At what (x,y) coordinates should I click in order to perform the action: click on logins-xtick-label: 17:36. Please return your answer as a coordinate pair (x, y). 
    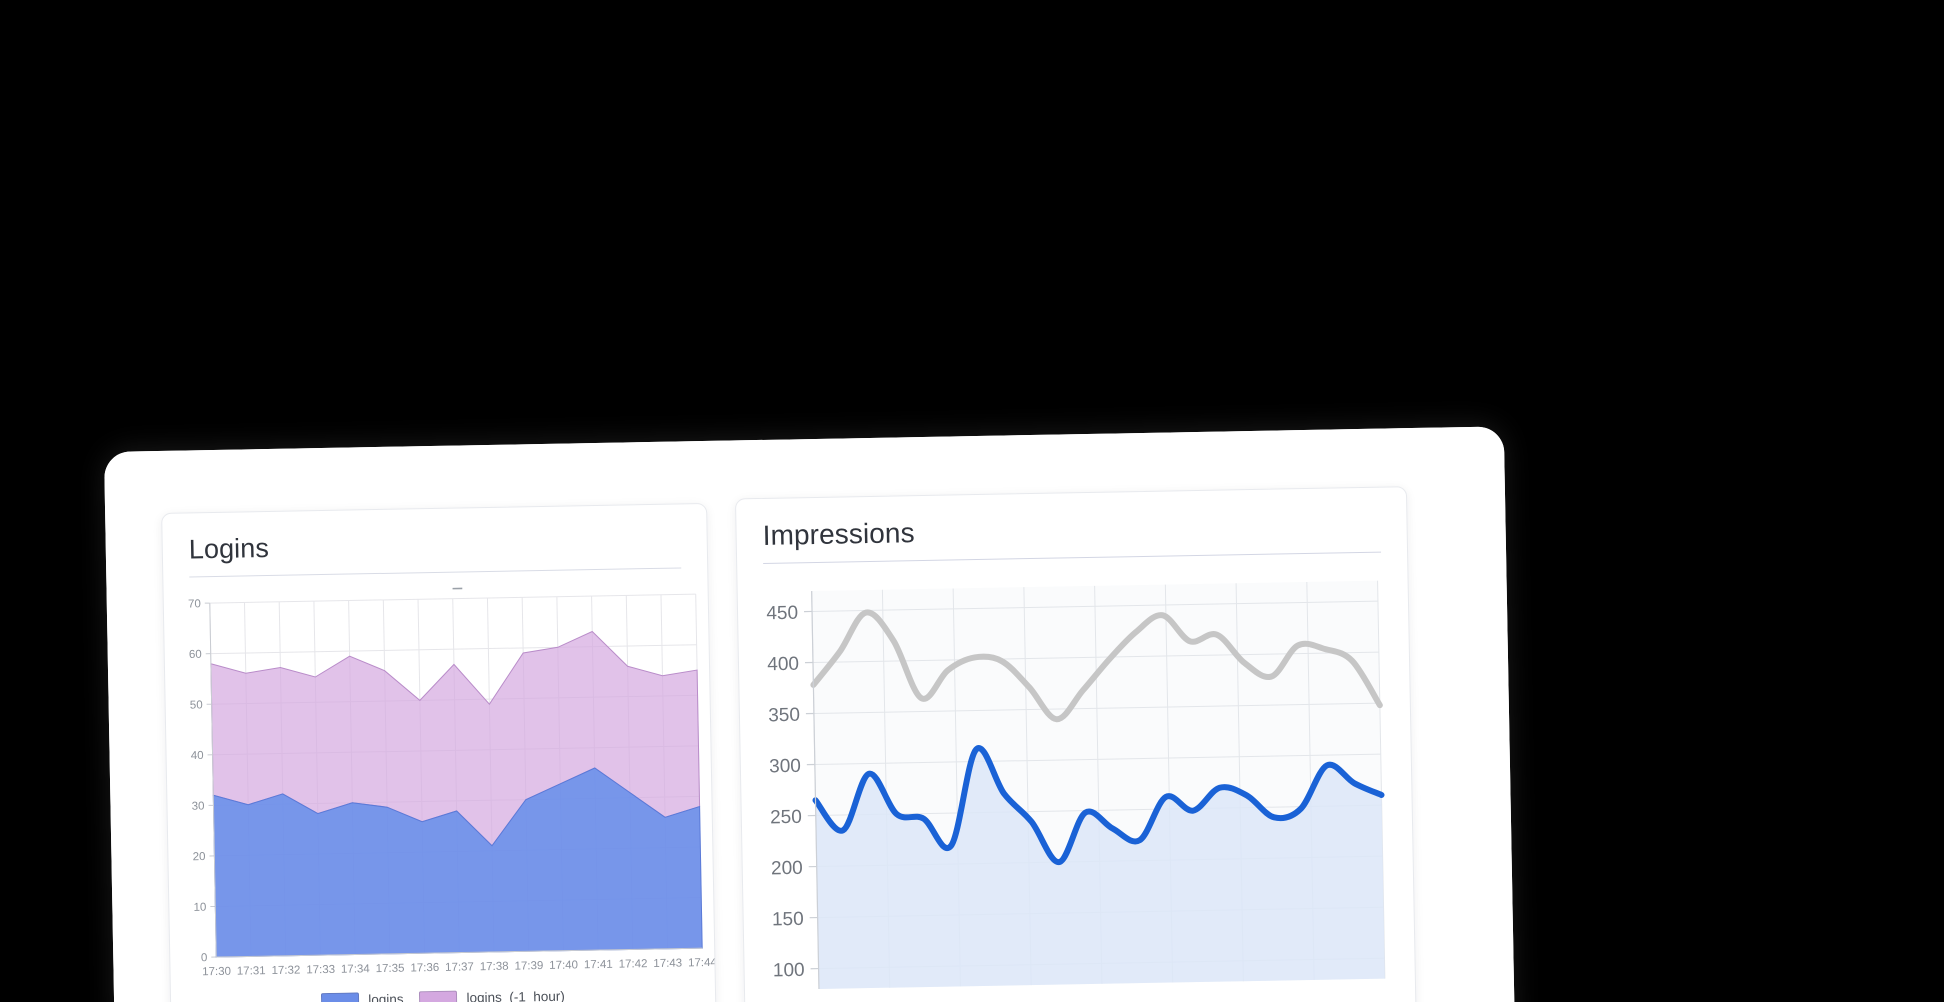
    Looking at the image, I should click on (424, 968).